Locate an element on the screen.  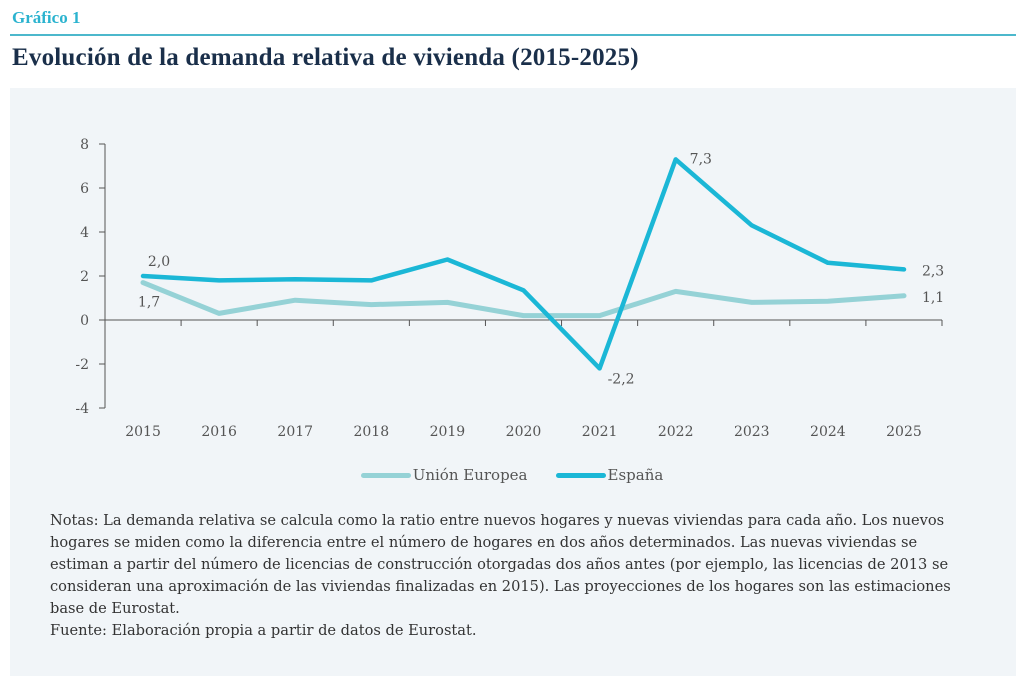
data-label: -2,2 is located at coordinates (621, 379).